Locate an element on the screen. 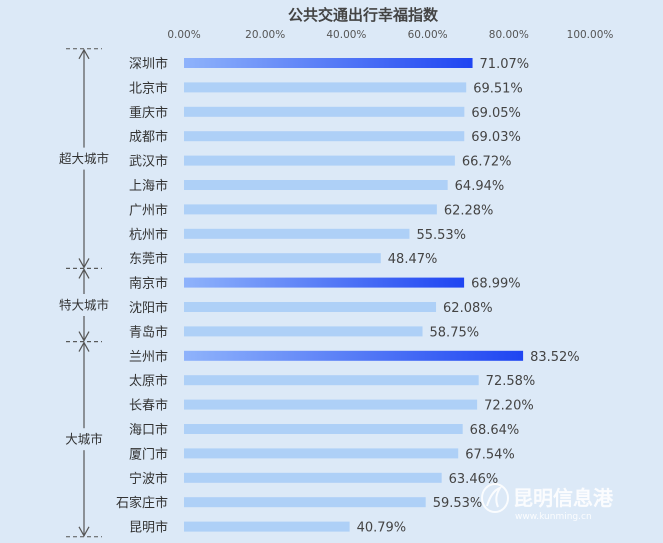 The image size is (663, 543). group-label: 大城市 is located at coordinates (84, 439).